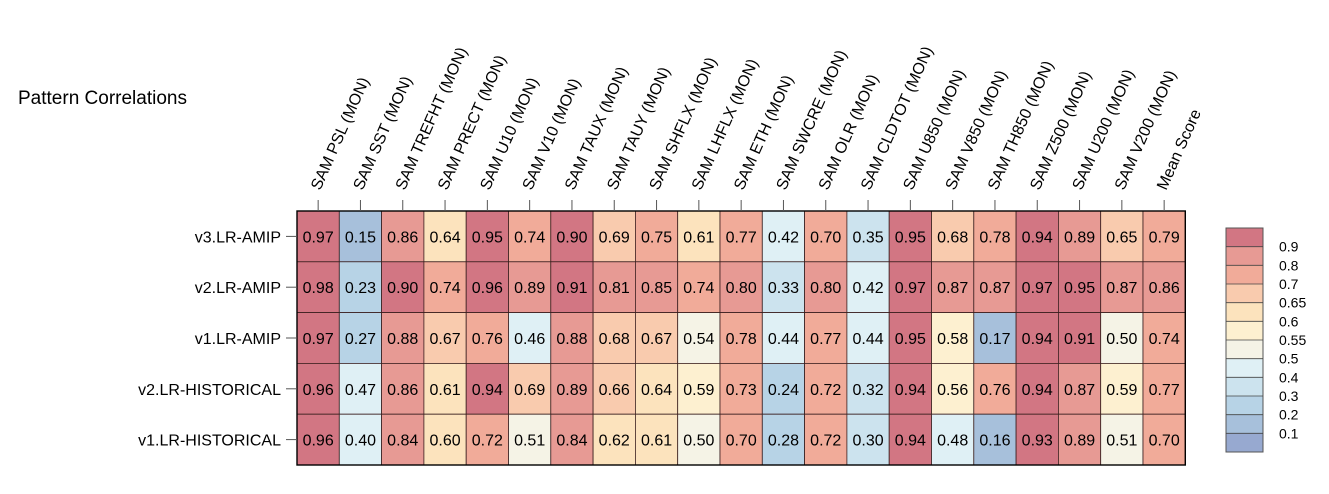 The height and width of the screenshot is (494, 1329). I want to click on row-label: v3.LR-AMIP, so click(238, 237).